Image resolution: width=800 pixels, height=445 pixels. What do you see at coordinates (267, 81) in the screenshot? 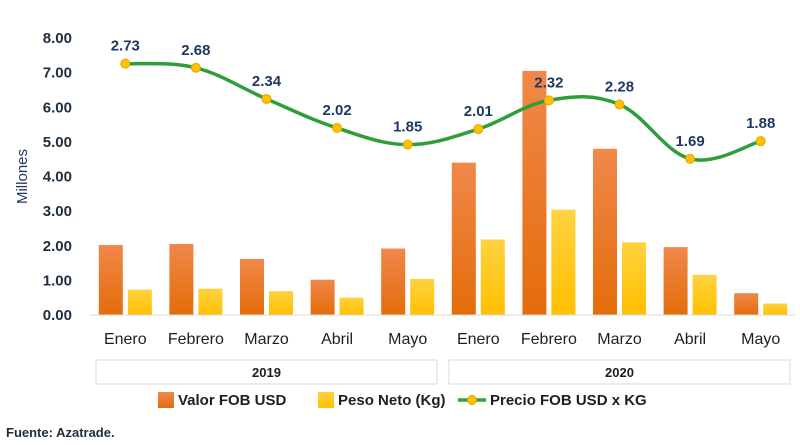
I see `precio-fob-data-label: 2.34` at bounding box center [267, 81].